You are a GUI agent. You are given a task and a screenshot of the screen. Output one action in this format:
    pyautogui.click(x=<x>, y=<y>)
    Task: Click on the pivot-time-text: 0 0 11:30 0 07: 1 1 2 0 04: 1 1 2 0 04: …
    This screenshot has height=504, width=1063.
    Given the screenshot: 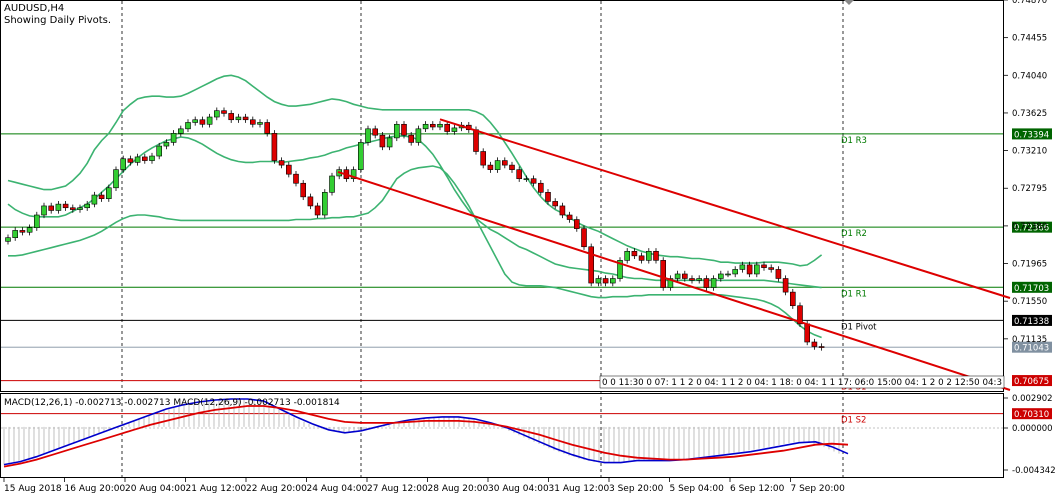 What is the action you would take?
    pyautogui.click(x=802, y=383)
    